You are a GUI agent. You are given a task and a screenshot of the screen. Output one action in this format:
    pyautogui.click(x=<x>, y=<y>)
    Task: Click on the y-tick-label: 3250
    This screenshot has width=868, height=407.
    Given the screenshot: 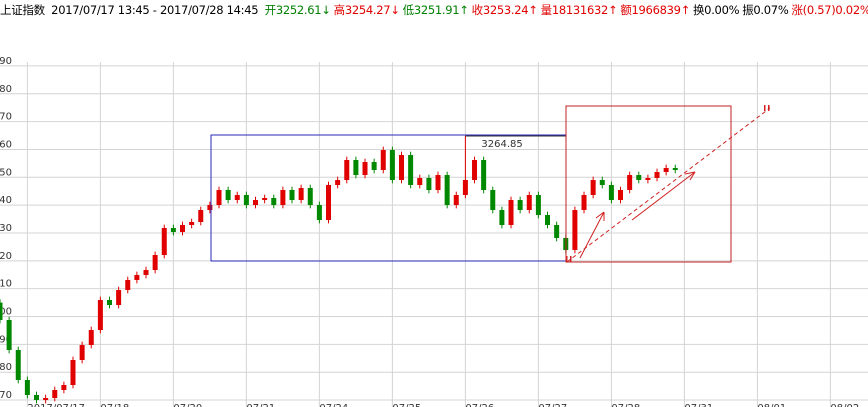 What is the action you would take?
    pyautogui.click(x=6, y=172)
    